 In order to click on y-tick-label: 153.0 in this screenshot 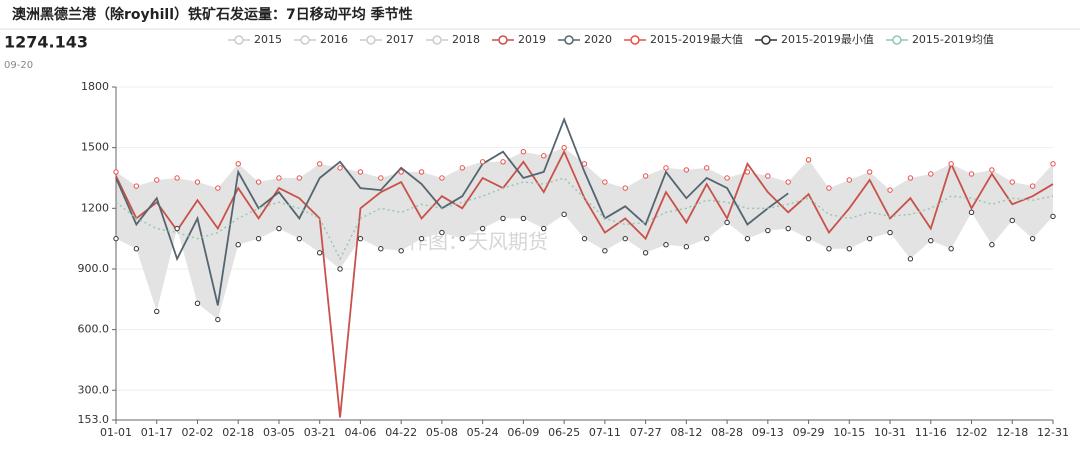, I will do `click(94, 419)`.